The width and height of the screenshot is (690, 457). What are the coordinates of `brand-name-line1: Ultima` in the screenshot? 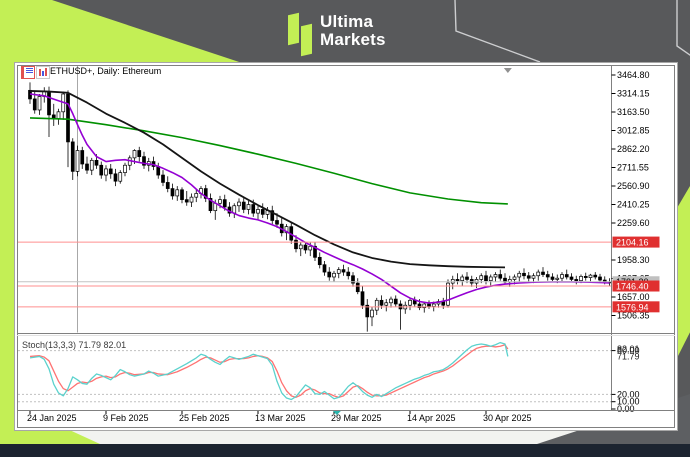 It's located at (347, 21).